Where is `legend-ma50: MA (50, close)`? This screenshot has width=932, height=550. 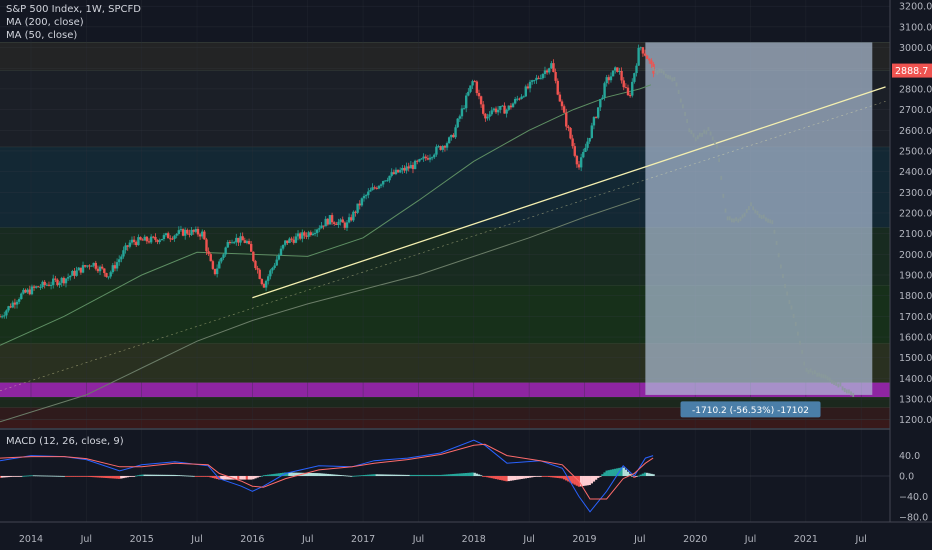 legend-ma50: MA (50, close) is located at coordinates (42, 35).